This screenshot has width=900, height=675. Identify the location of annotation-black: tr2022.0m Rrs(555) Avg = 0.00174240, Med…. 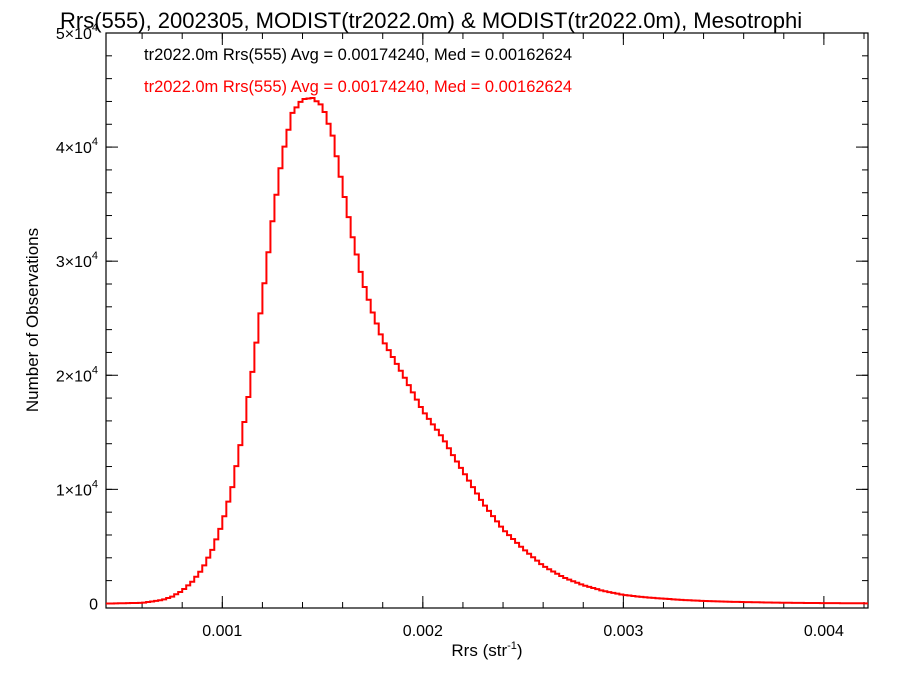
(358, 55).